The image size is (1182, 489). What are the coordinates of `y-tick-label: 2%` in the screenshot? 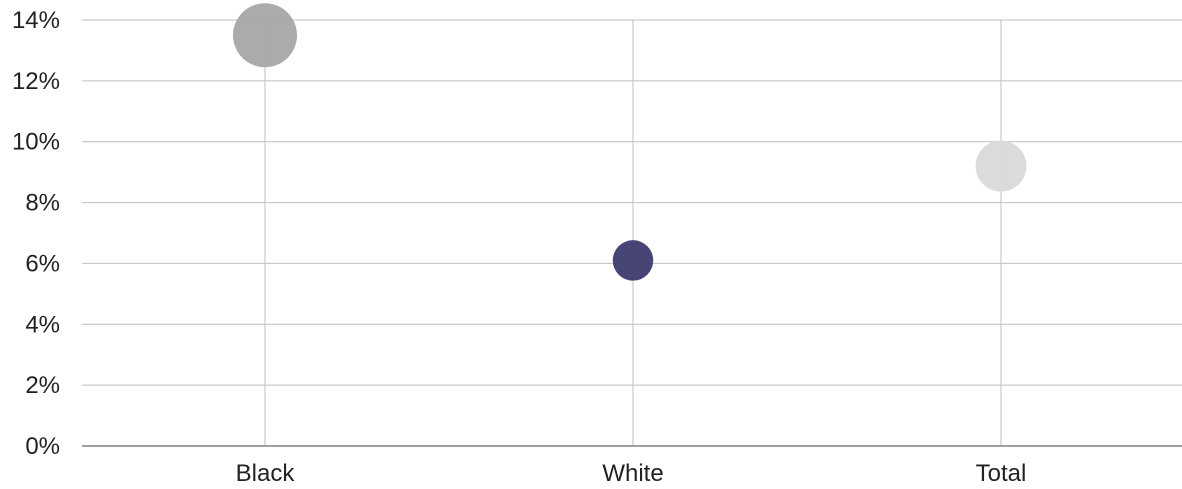 It's located at (42, 385).